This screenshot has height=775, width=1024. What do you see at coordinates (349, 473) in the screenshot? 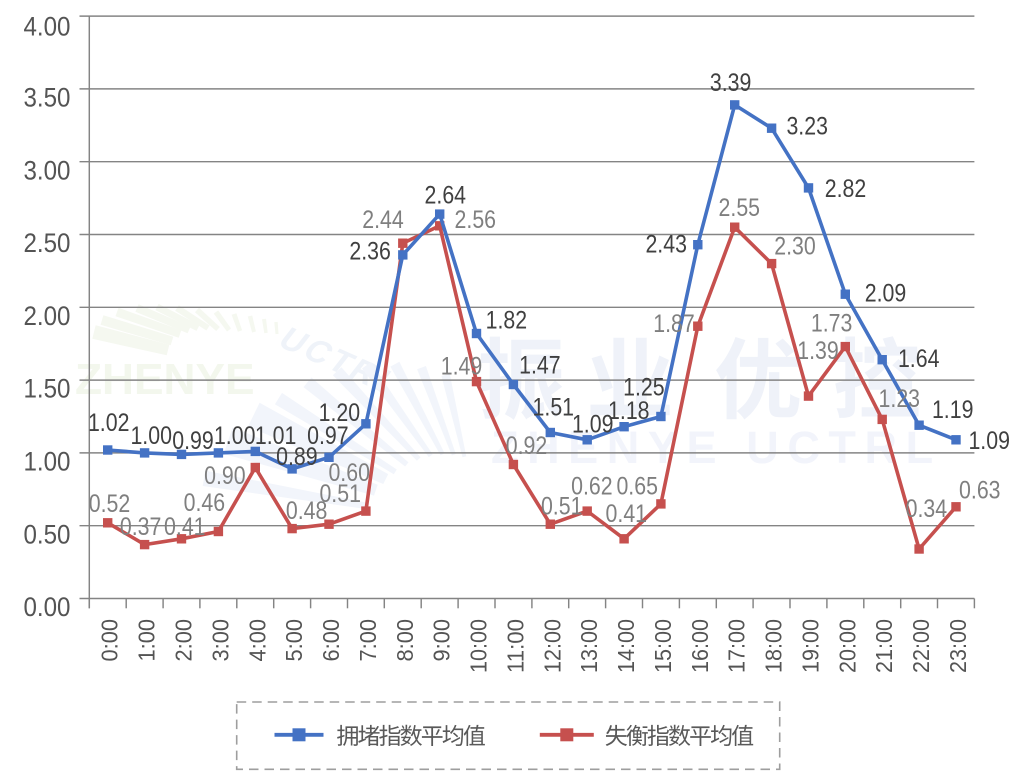
I see `svg-text: 0.60` at bounding box center [349, 473].